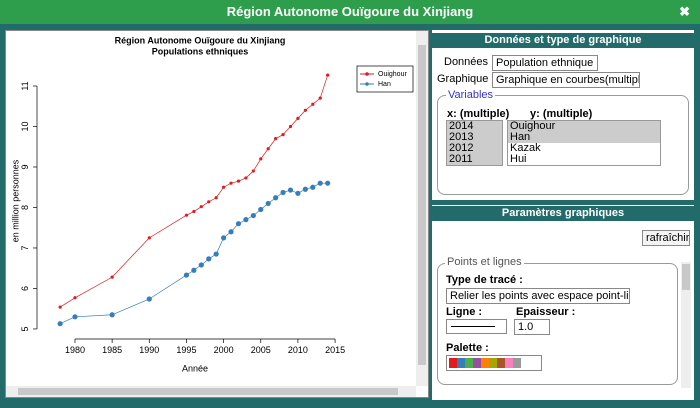 The height and width of the screenshot is (408, 700). Describe the element at coordinates (25, 207) in the screenshot. I see `y-tick-label: 8` at that location.